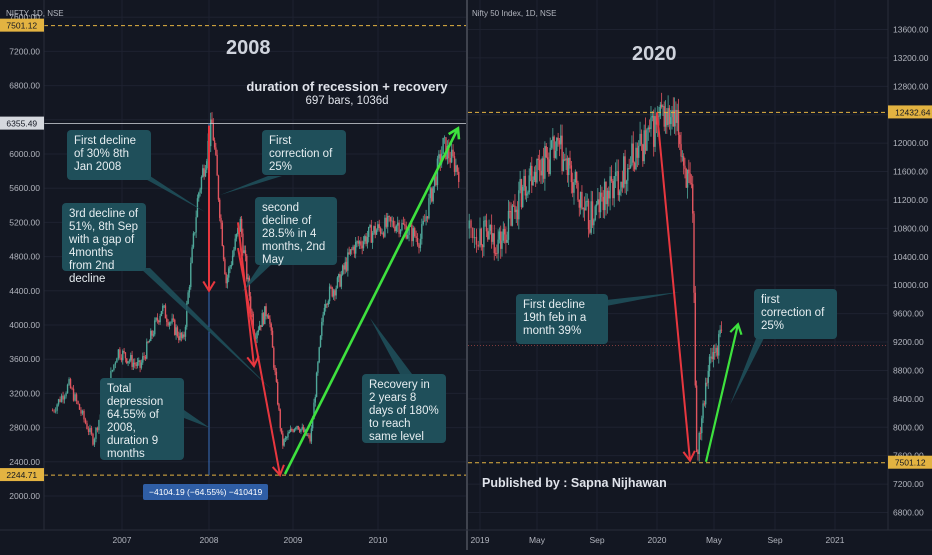 Image resolution: width=932 pixels, height=555 pixels. Describe the element at coordinates (248, 48) in the screenshot. I see `left-chart-title: 2008` at that location.